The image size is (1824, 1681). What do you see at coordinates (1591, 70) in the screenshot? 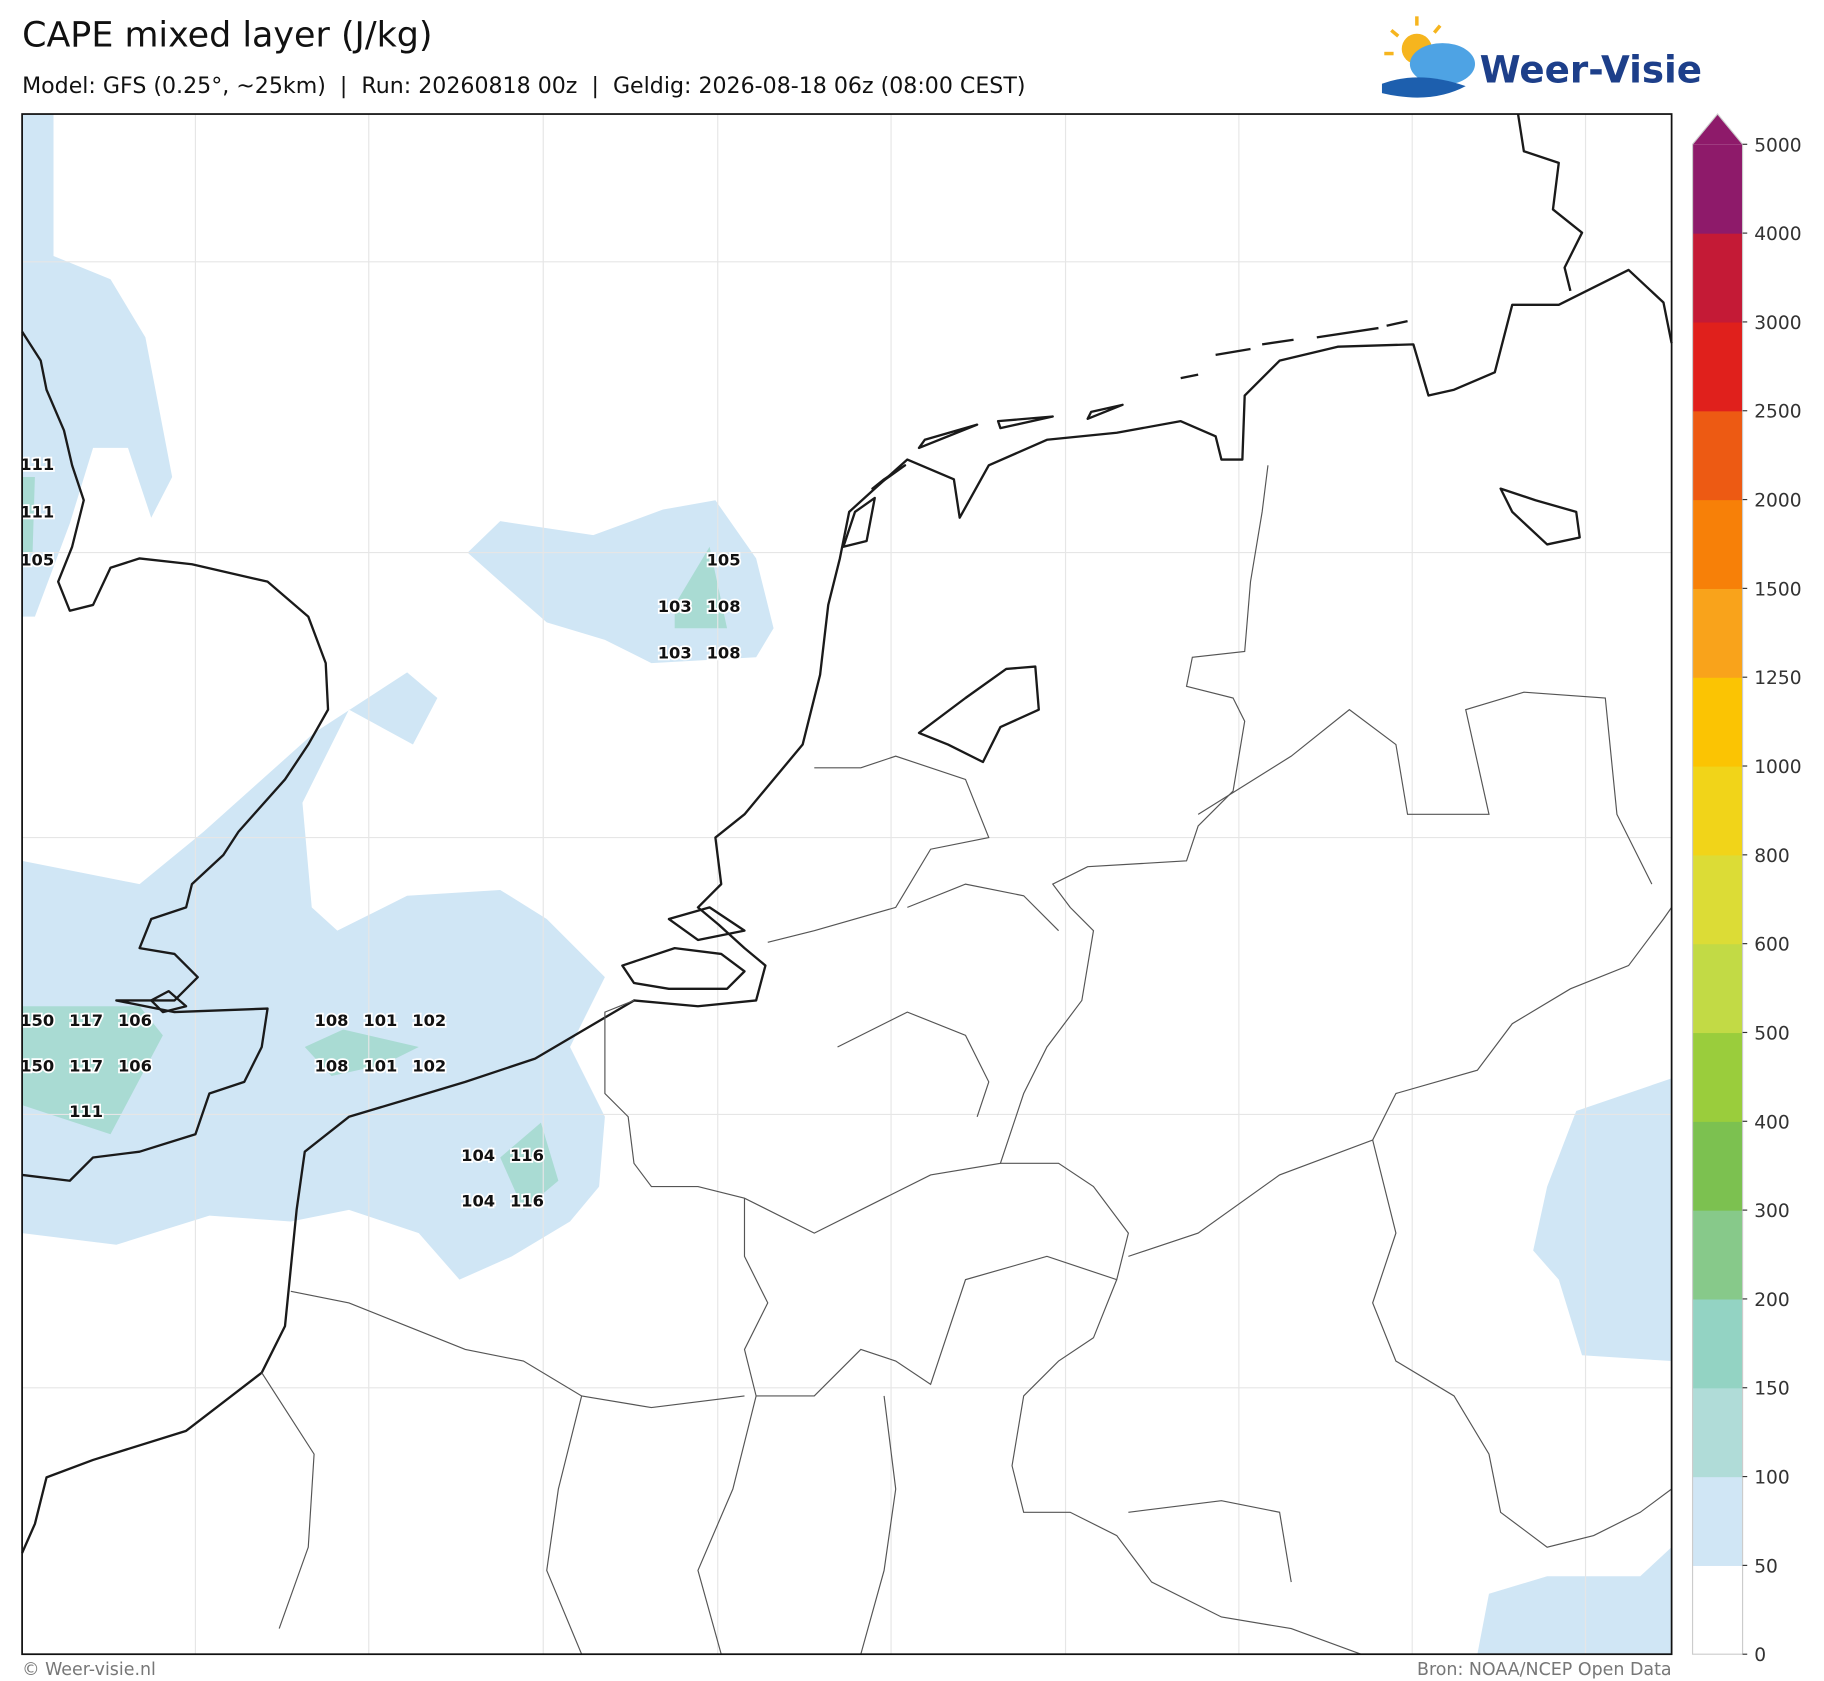
I see `logo-text: Weer-Visie` at bounding box center [1591, 70].